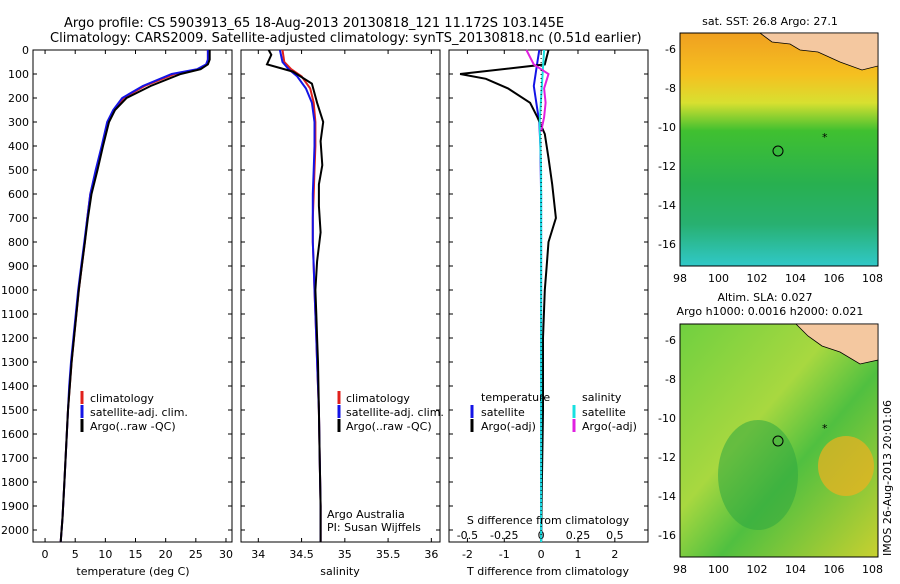  I want to click on sla-land-java, so click(837, 344).